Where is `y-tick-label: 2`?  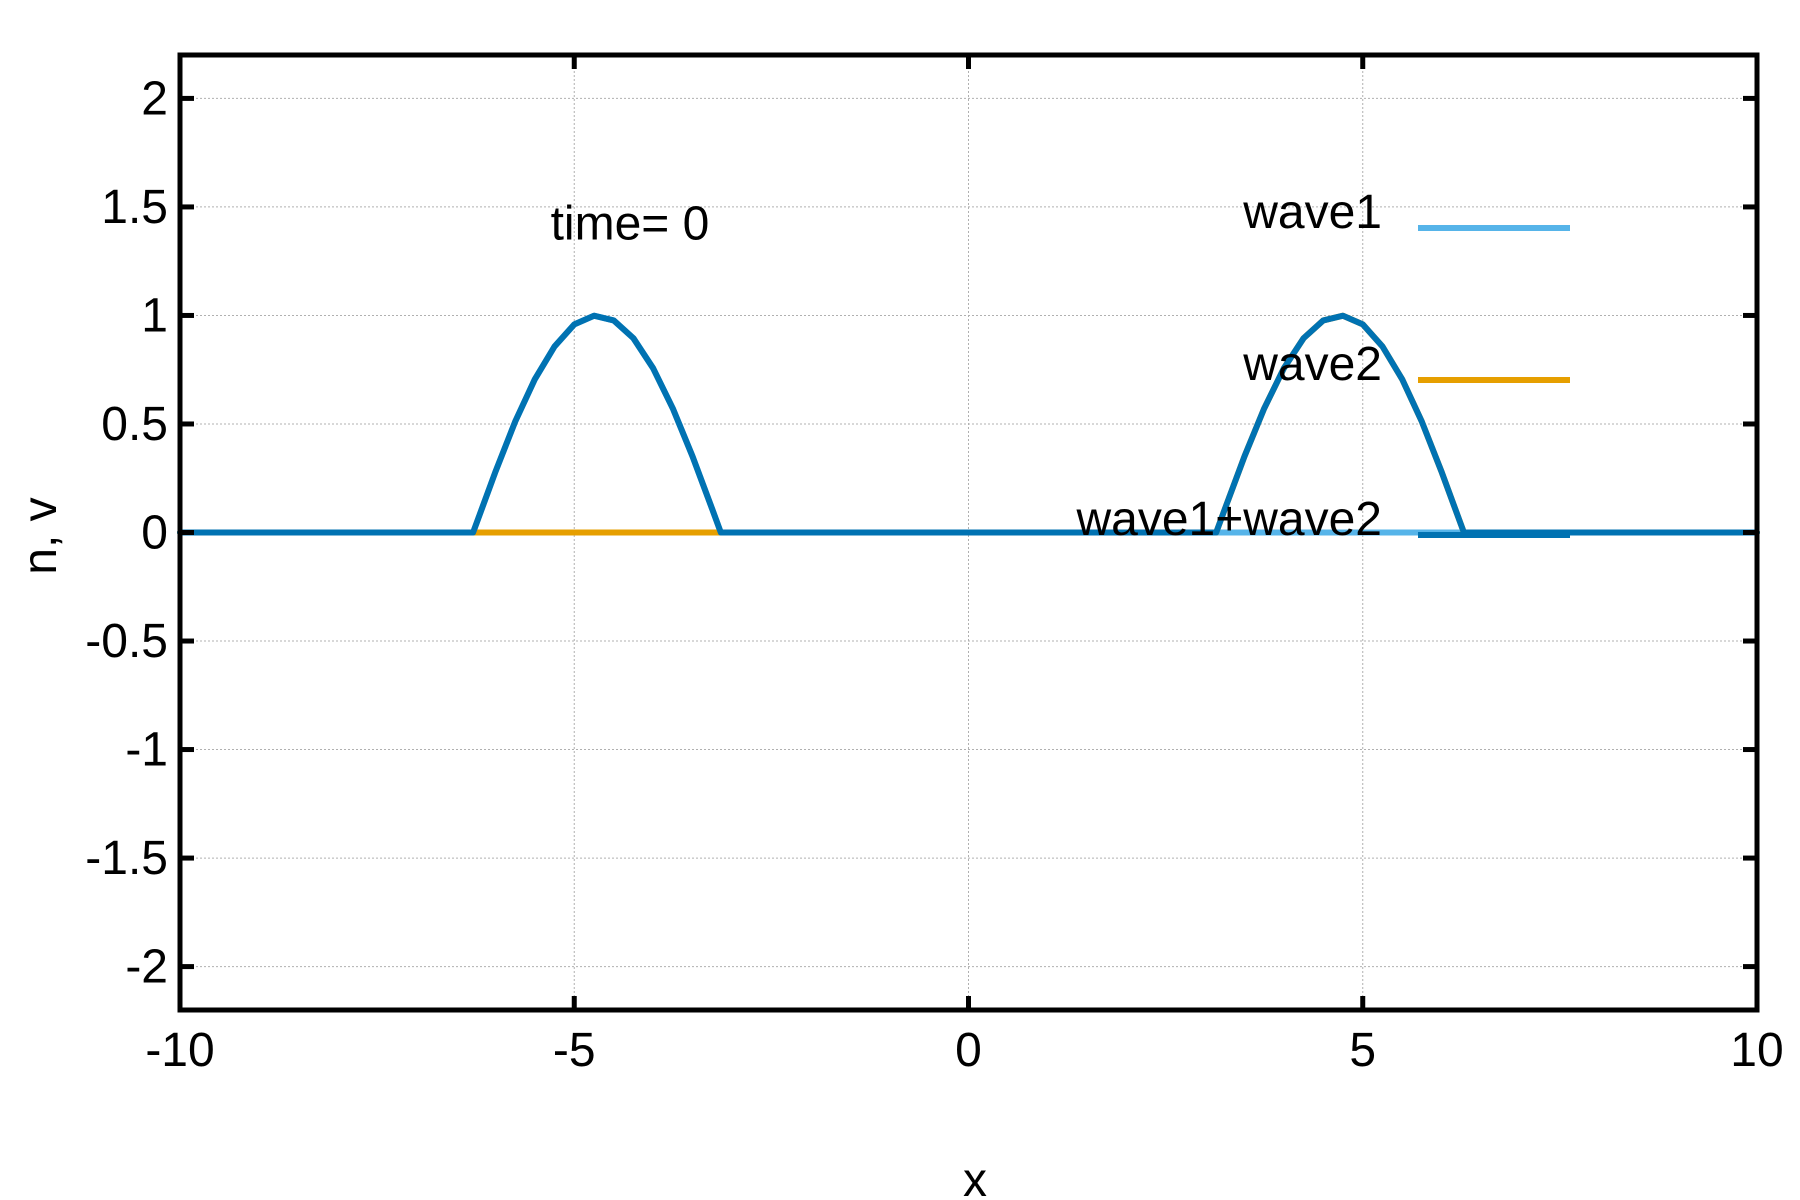 y-tick-label: 2 is located at coordinates (154, 98).